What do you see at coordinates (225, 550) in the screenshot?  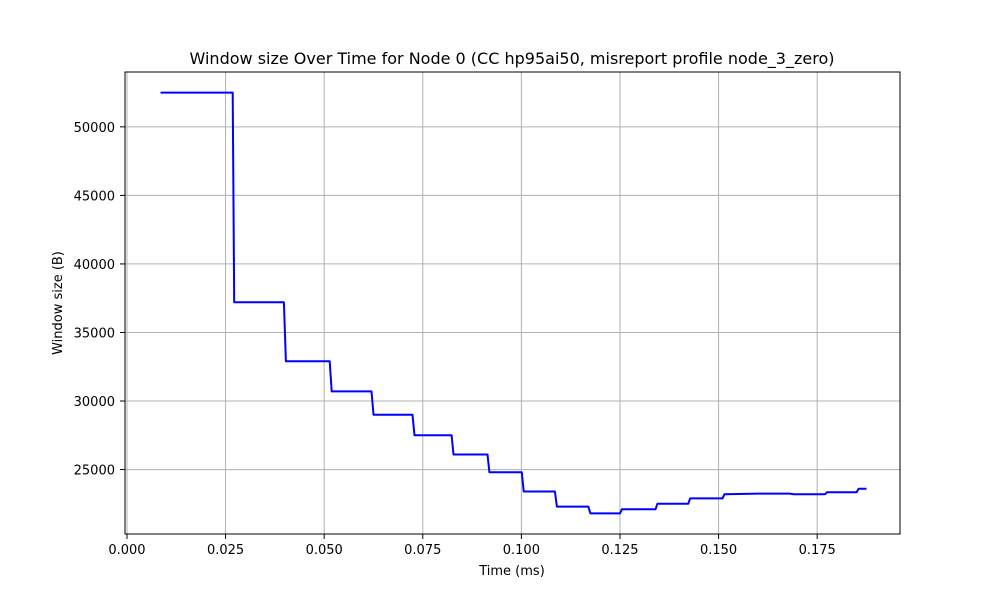 I see `x-tick-label: 0.025` at bounding box center [225, 550].